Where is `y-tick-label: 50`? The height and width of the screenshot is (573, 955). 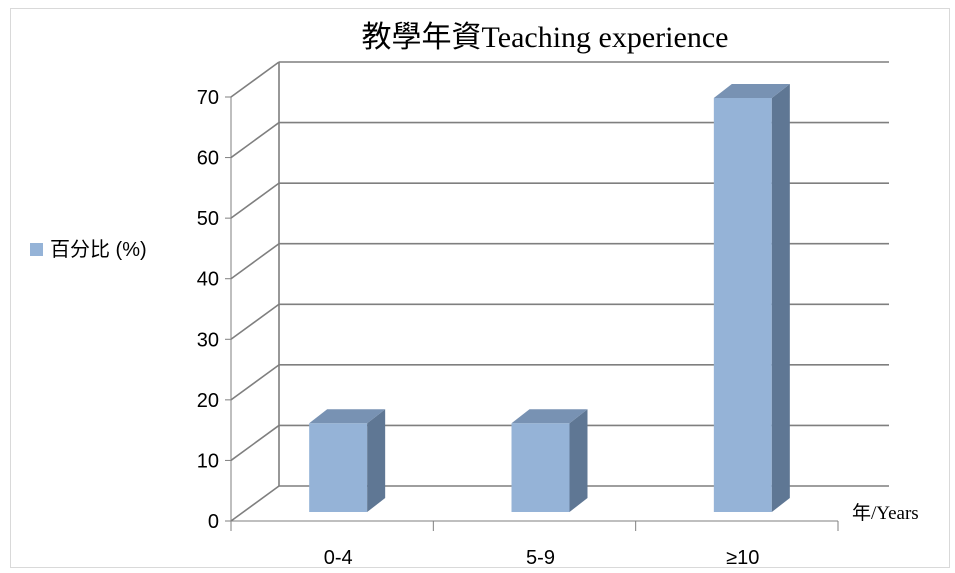
y-tick-label: 50 is located at coordinates (208, 219).